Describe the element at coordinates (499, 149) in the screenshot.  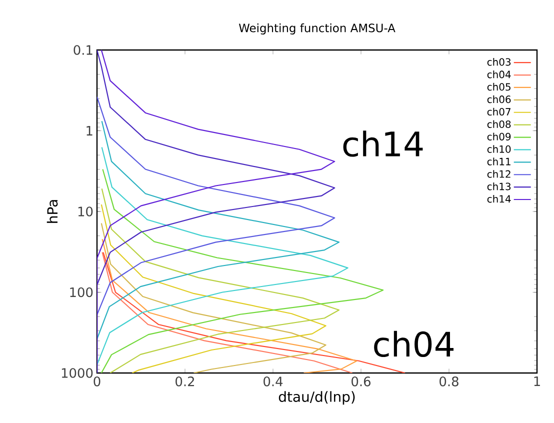
I see `legend-label: ch10` at that location.